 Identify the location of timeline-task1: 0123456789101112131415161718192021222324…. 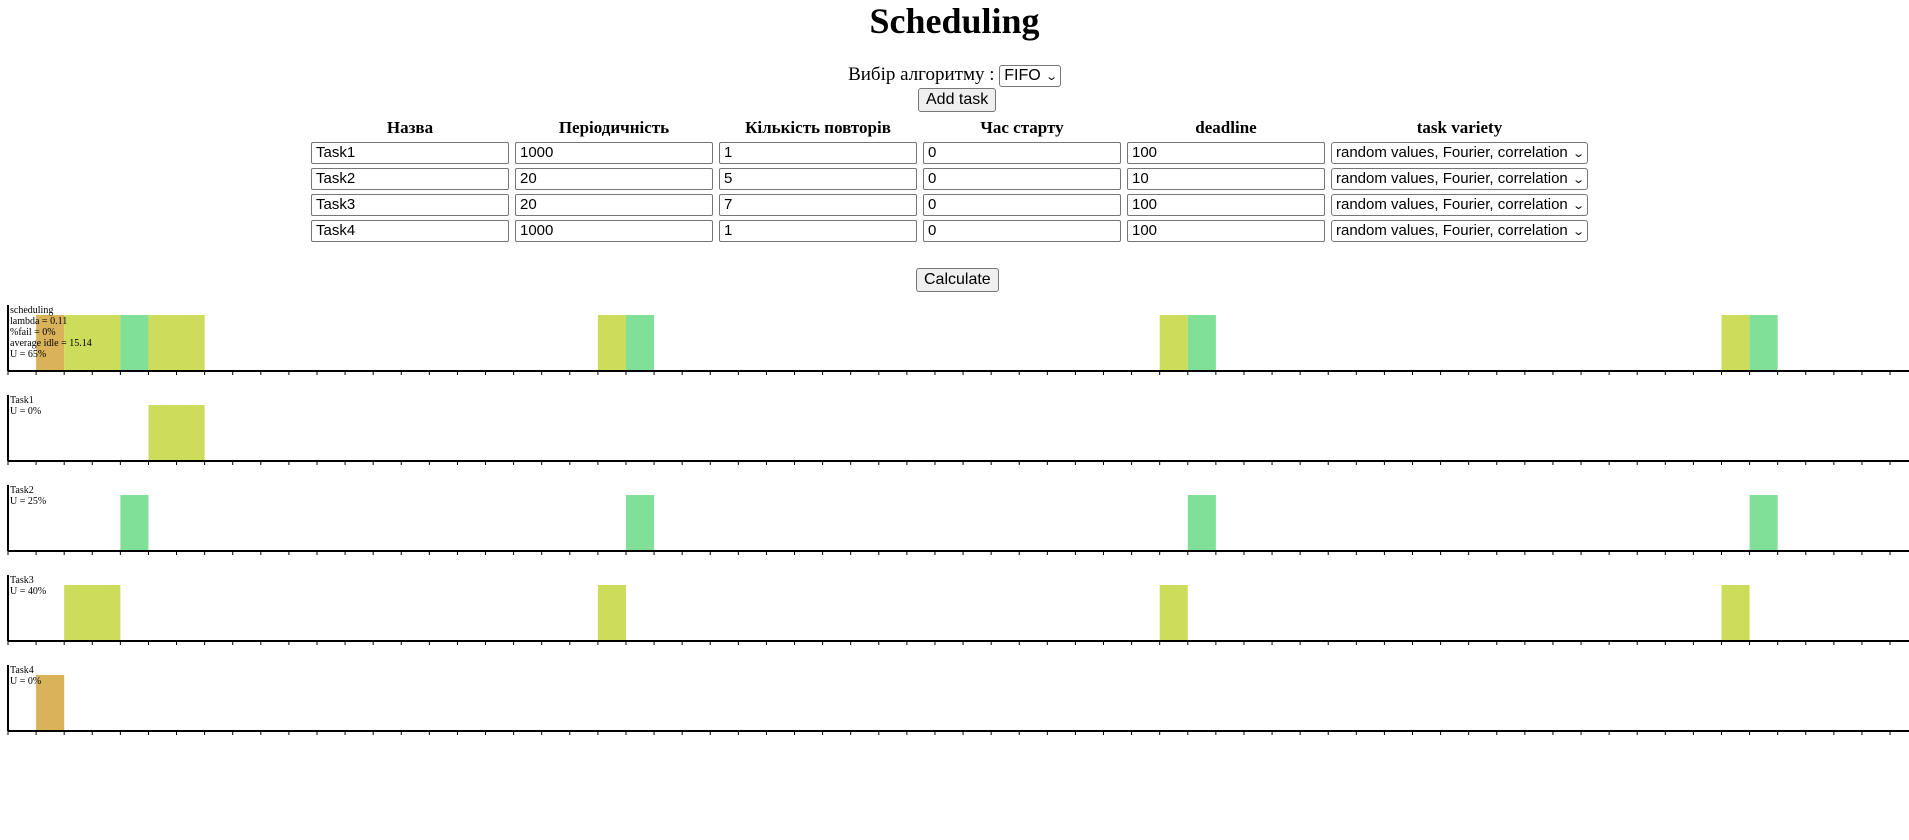
(958, 430).